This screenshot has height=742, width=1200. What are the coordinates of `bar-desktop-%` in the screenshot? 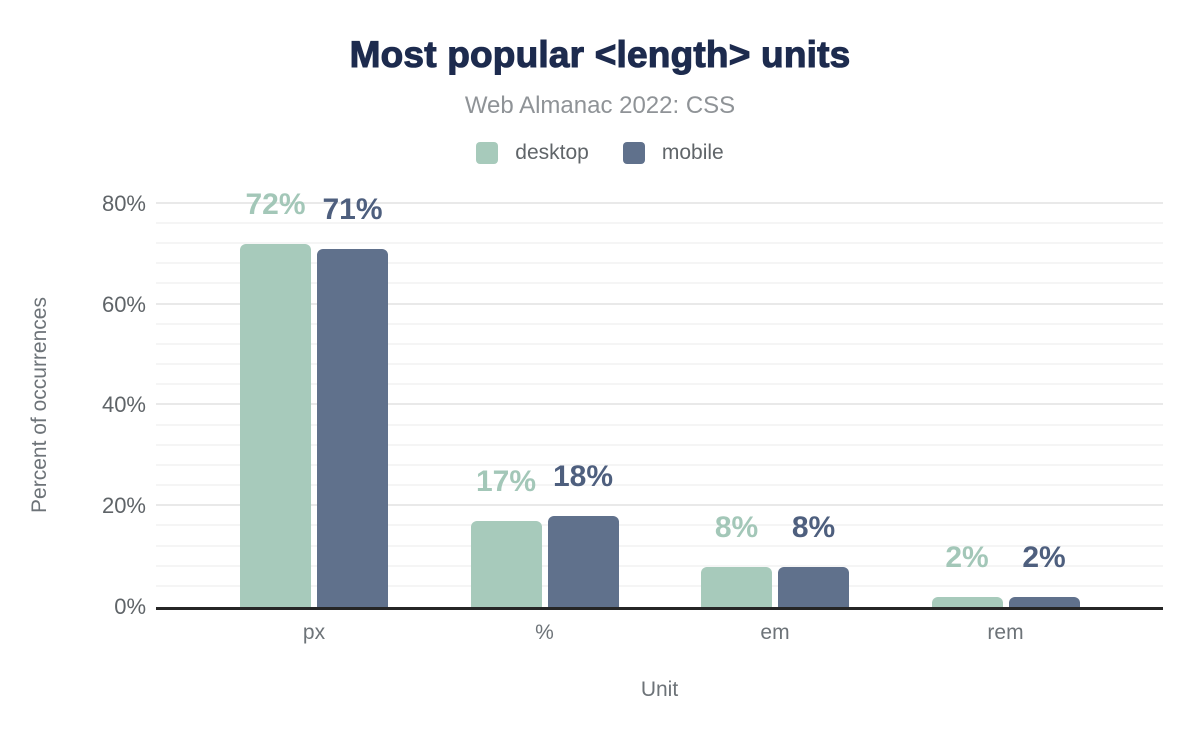 It's located at (506, 564).